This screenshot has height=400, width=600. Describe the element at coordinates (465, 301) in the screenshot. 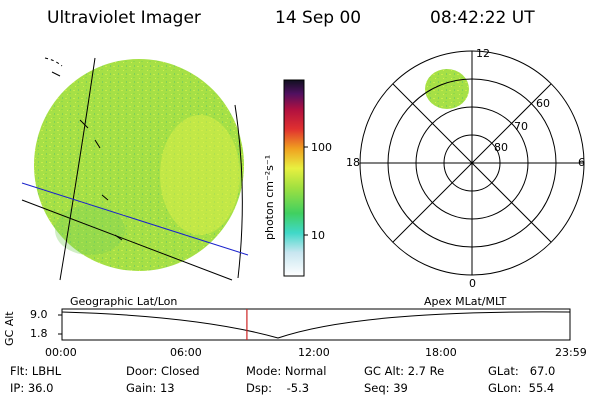

I see `apex-label: Apex MLat/MLT` at that location.